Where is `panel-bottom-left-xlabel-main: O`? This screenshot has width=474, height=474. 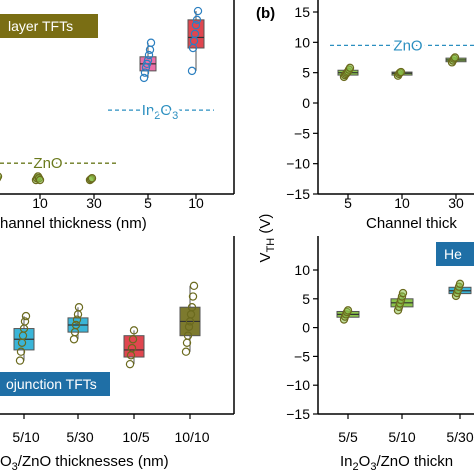 panel-bottom-left-xlabel-main: O is located at coordinates (6, 461).